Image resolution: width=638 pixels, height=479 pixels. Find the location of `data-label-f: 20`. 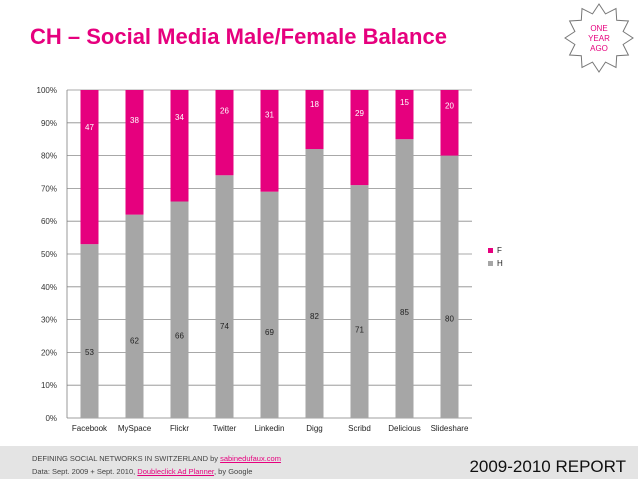

data-label-f: 20 is located at coordinates (449, 106).